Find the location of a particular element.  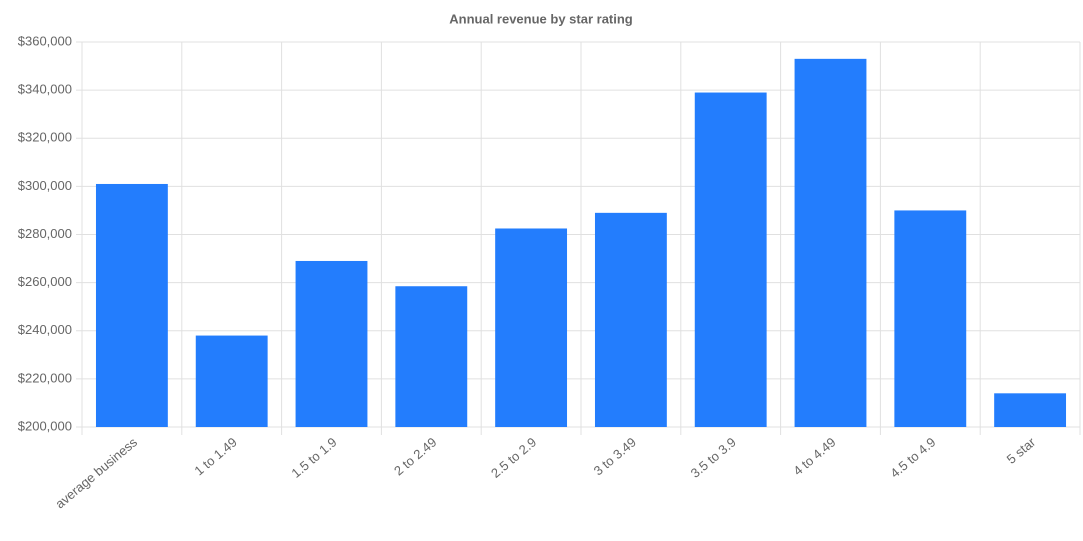

y-tick-label: $300,000 is located at coordinates (45, 185).